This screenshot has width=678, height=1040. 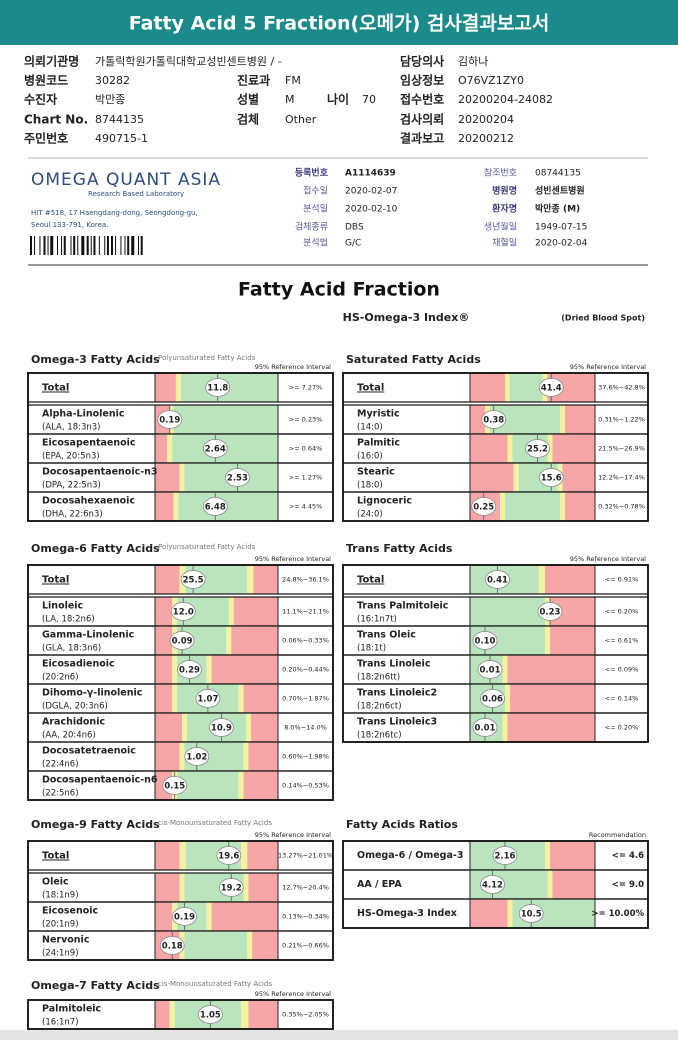 I want to click on value-label: 1.02, so click(x=196, y=758).